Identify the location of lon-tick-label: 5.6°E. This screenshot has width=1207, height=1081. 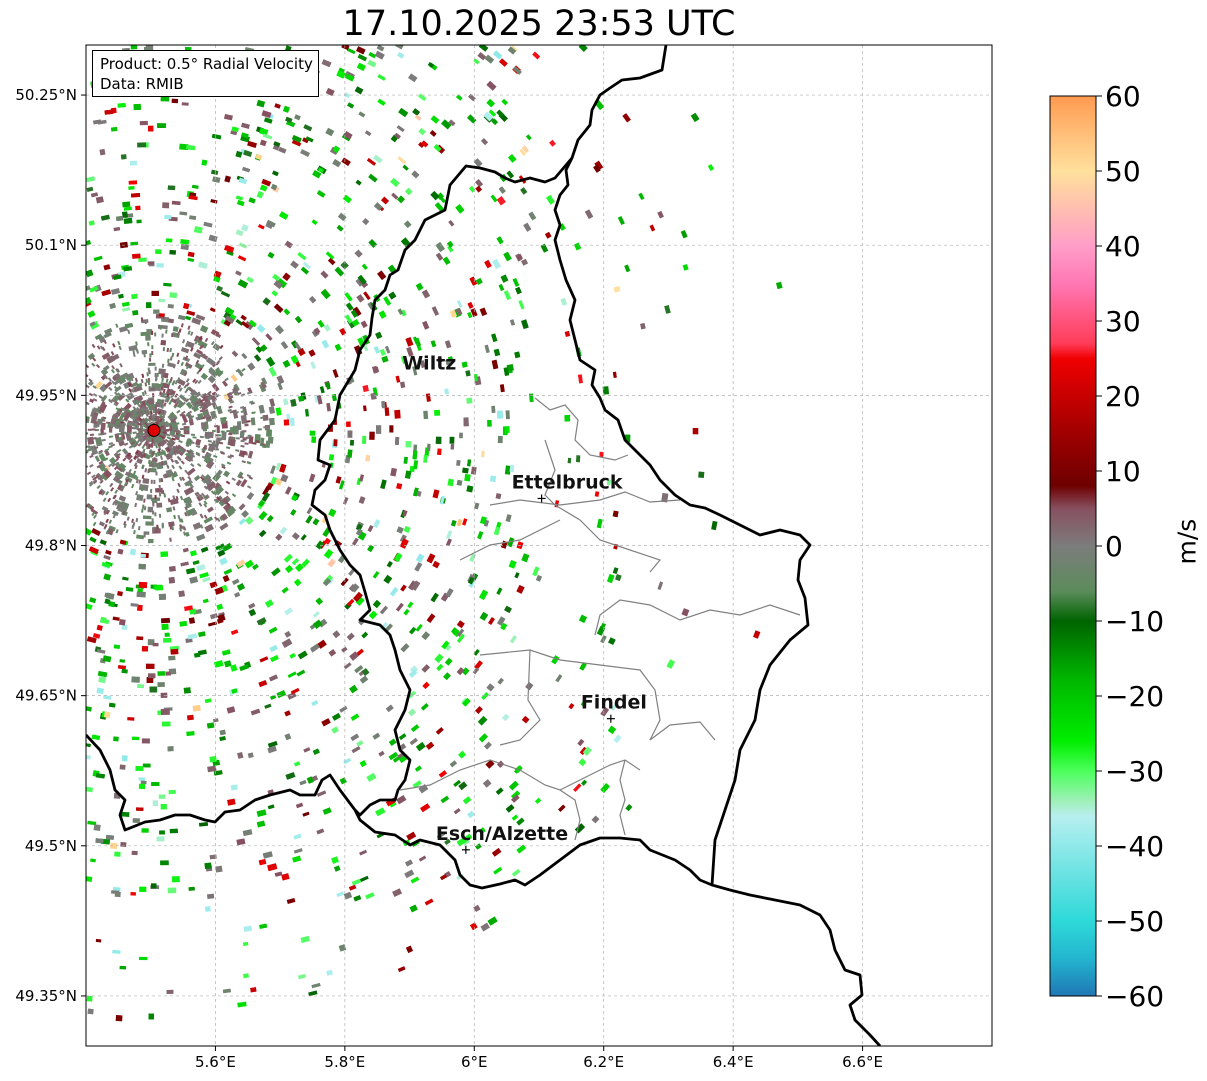
(215, 1062).